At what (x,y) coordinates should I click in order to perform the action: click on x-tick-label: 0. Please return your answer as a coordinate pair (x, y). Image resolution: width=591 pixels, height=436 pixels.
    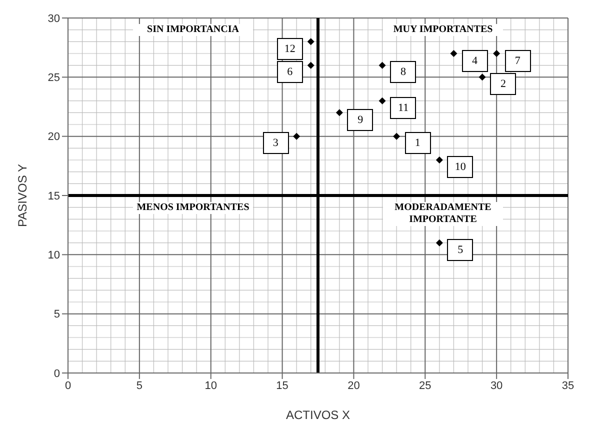
    Looking at the image, I should click on (68, 386).